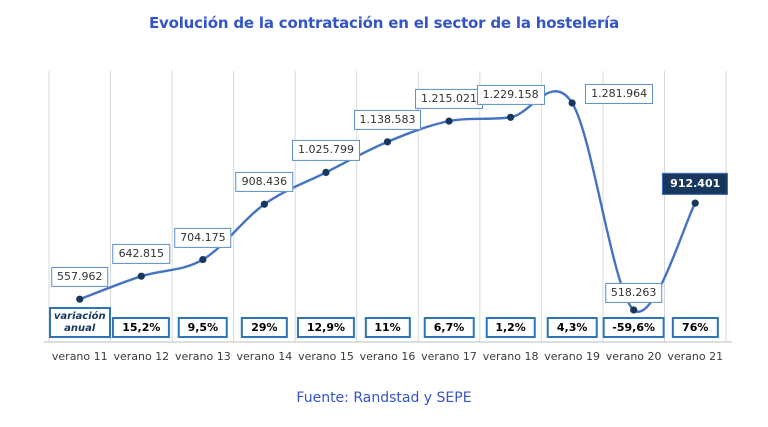  Describe the element at coordinates (384, 398) in the screenshot. I see `source-caption: Fuente: Randstad y SEPE` at that location.